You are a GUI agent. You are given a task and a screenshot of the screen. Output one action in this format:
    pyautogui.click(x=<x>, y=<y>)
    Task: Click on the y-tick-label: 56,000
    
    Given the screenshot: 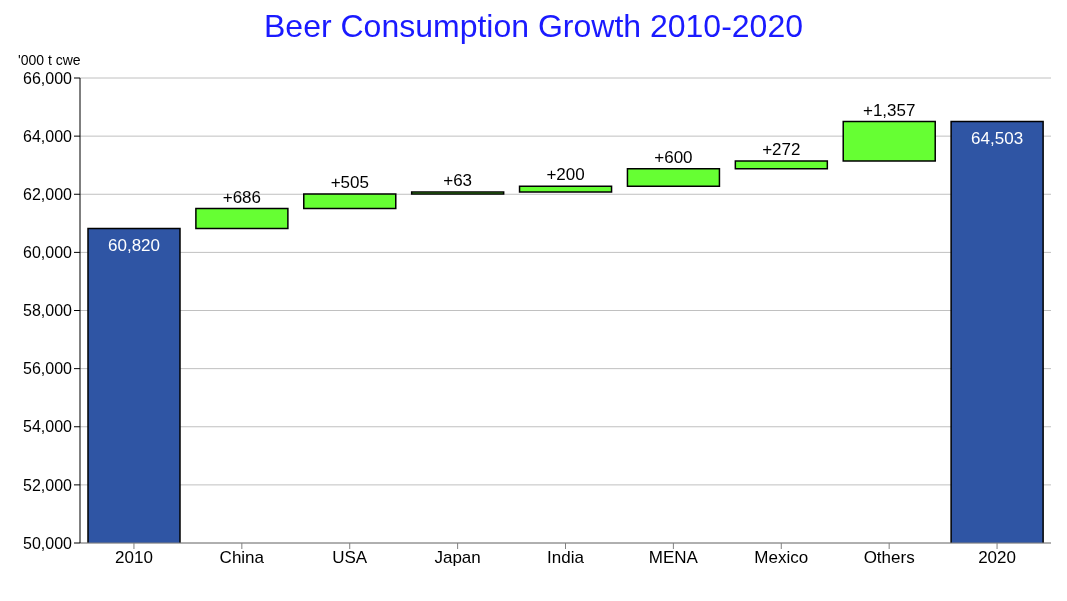 What is the action you would take?
    pyautogui.click(x=48, y=369)
    